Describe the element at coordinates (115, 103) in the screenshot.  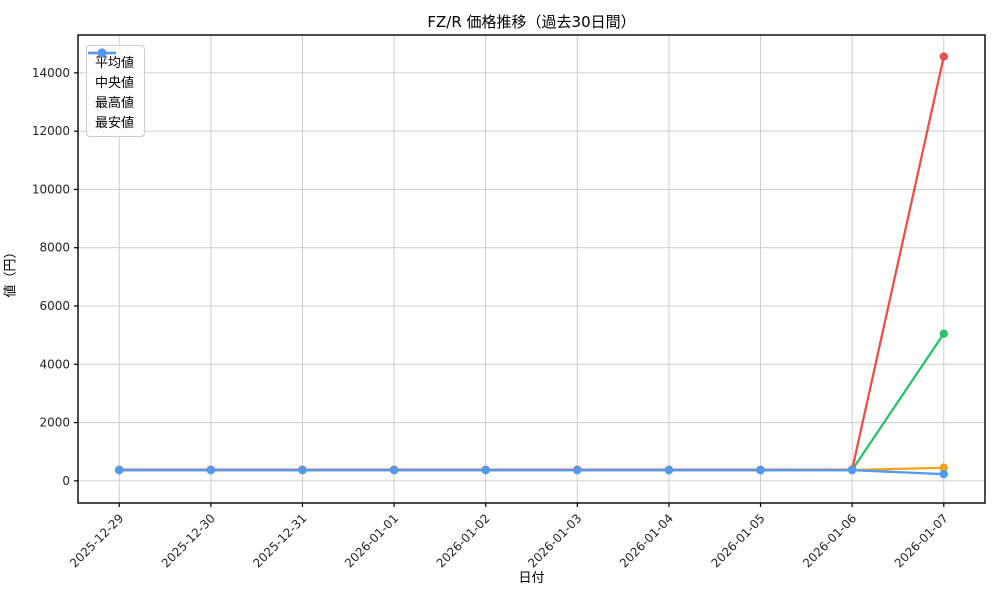
I see `legend-label: 最高値` at that location.